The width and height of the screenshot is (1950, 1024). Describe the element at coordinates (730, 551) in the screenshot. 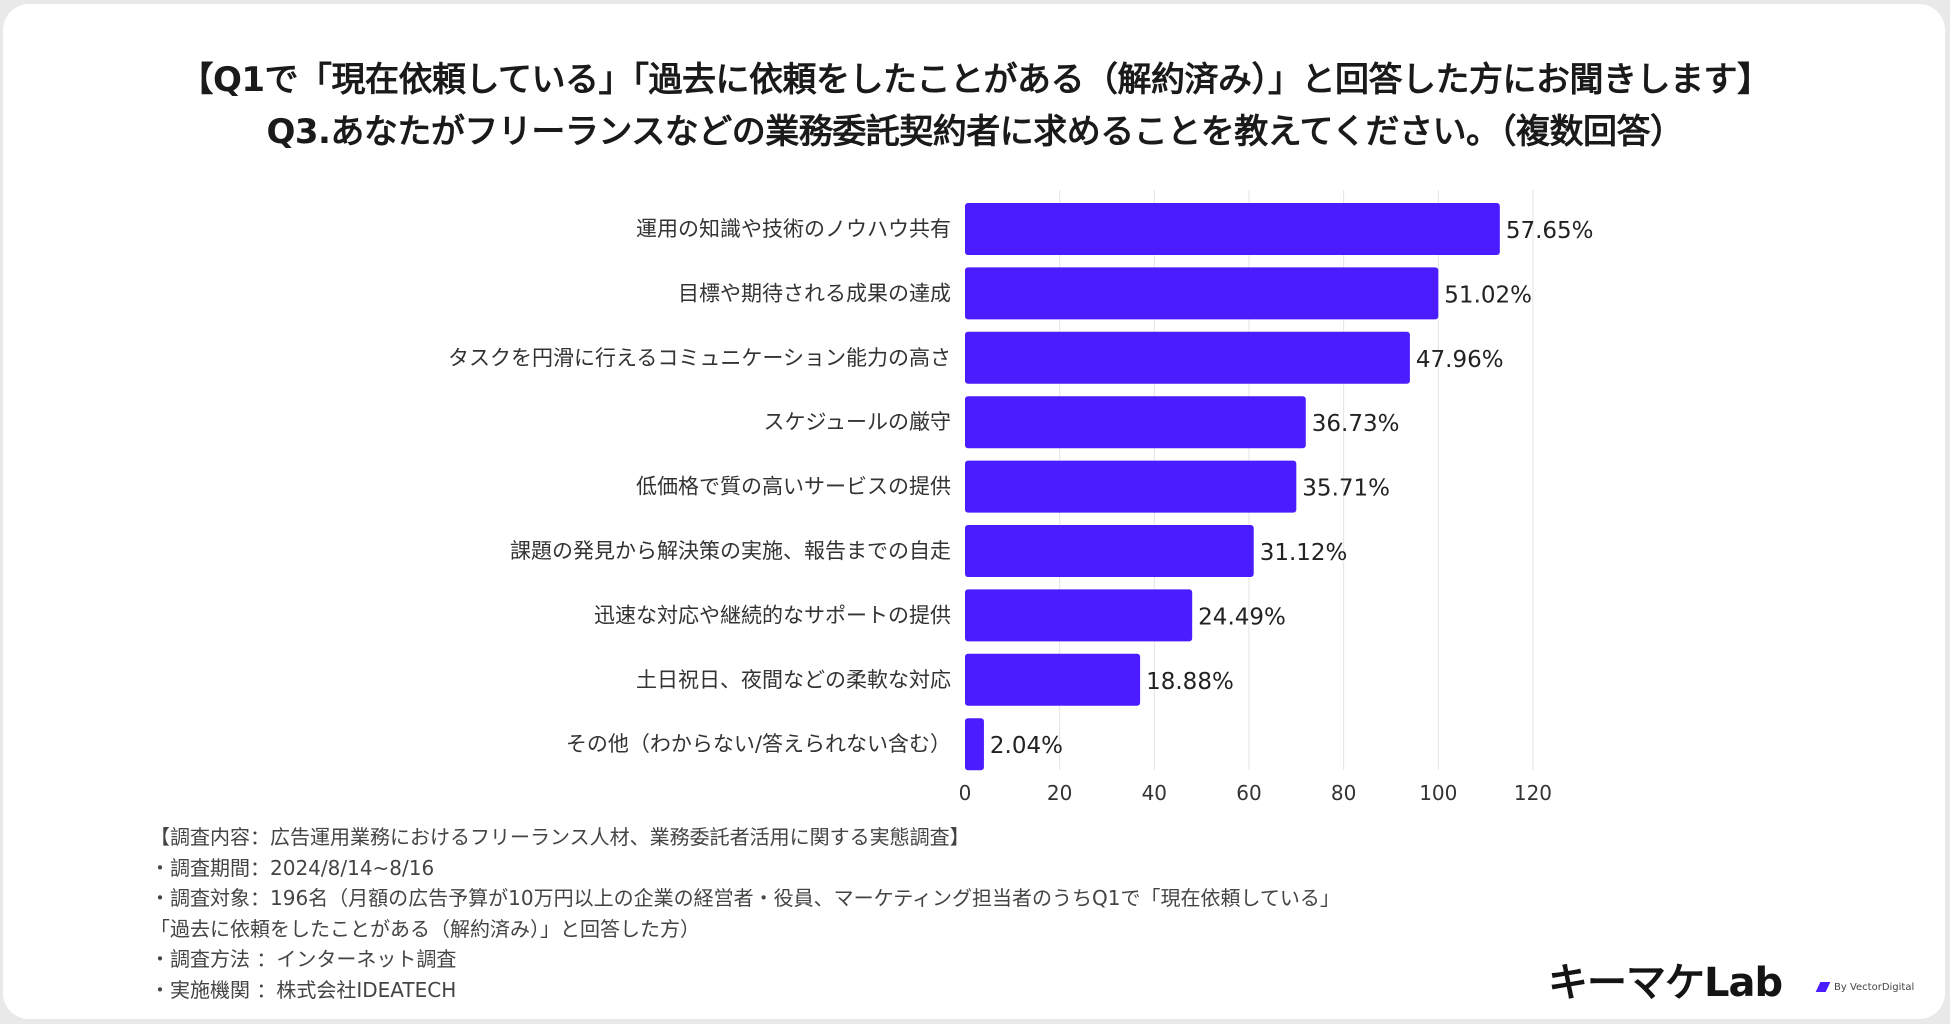

I see `category-label: 課題の発見から解決策の実施、報告までの自走` at that location.